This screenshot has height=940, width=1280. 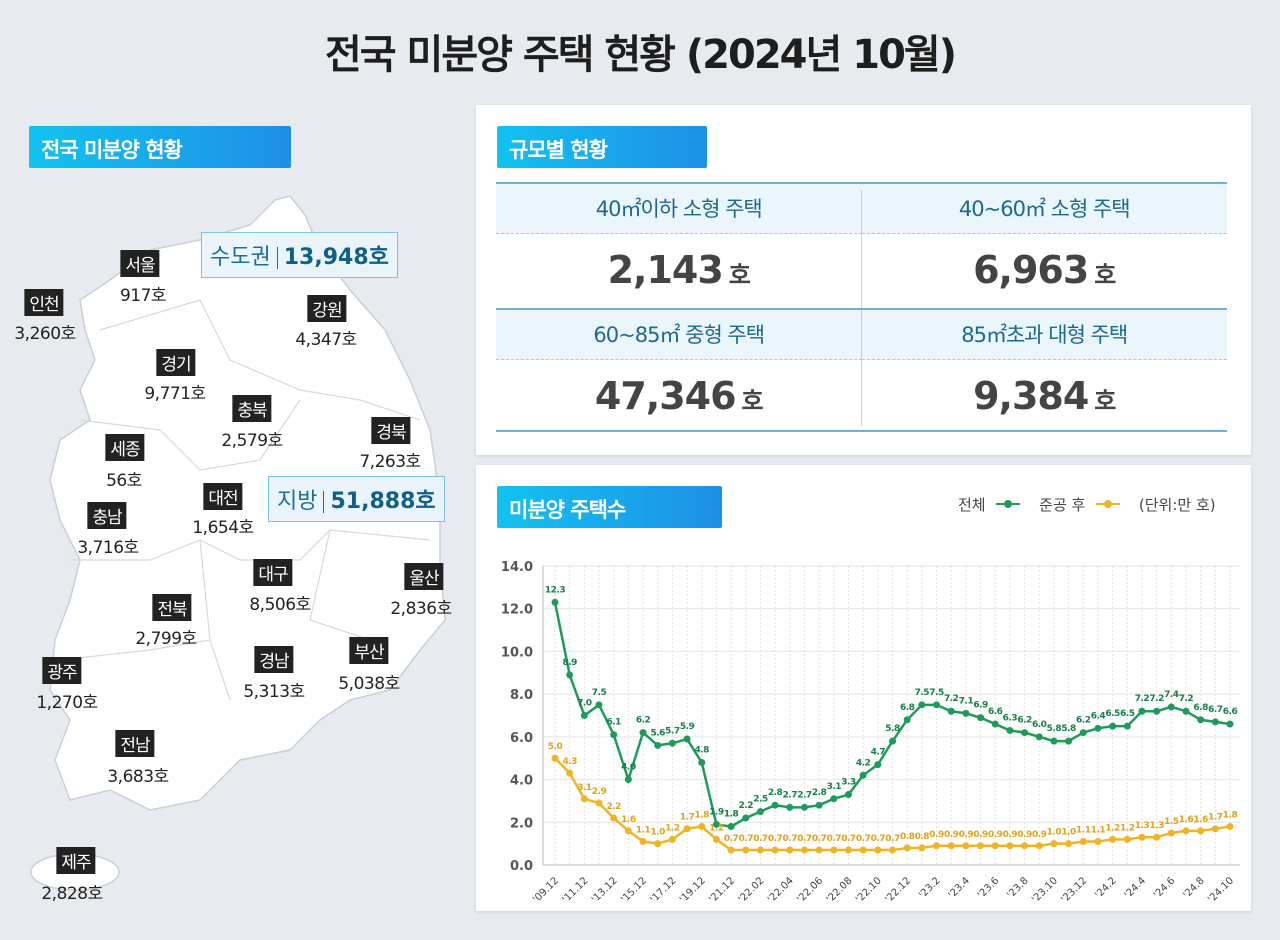 What do you see at coordinates (834, 787) in the screenshot?
I see `data-label: 3.1` at bounding box center [834, 787].